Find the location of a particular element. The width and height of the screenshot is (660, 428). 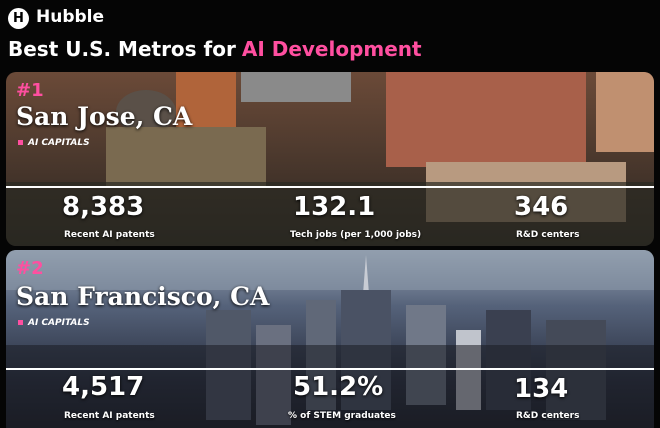

rank: #2 is located at coordinates (30, 268).